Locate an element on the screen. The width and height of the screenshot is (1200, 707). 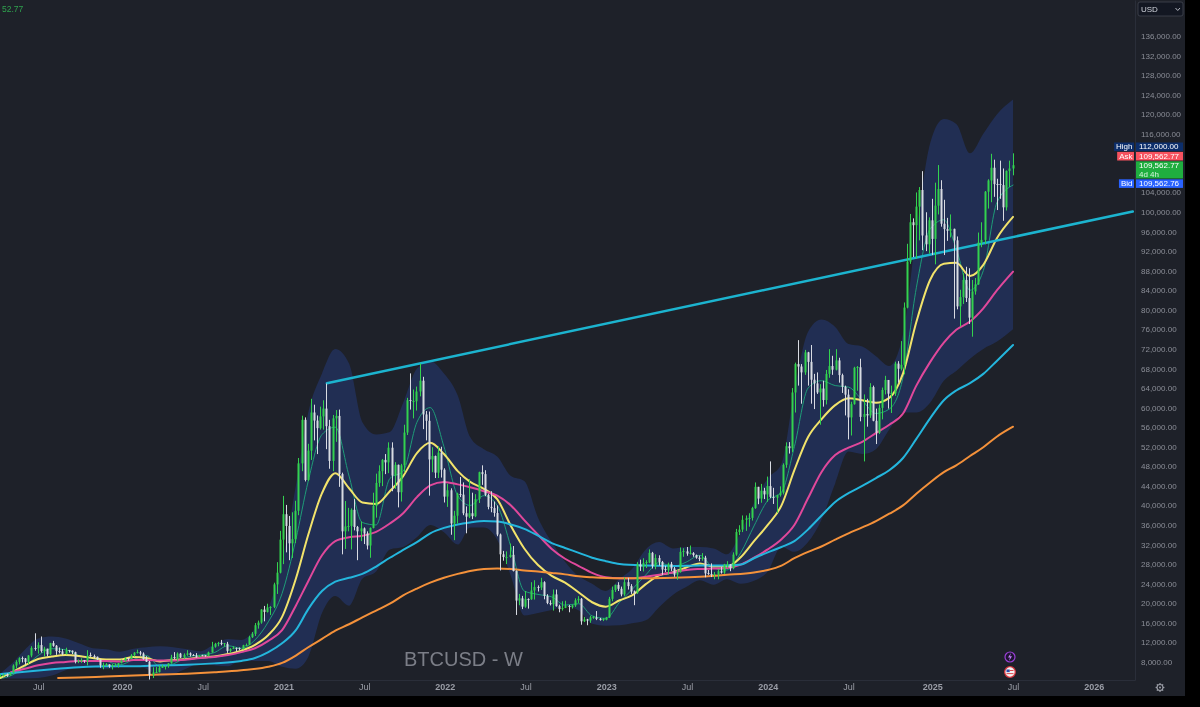
y-tick-label: 72,000.00 is located at coordinates (1159, 349).